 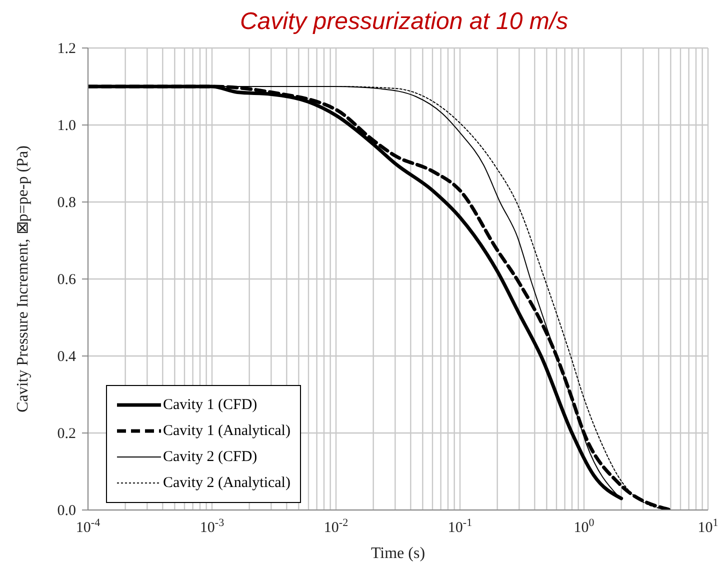 I want to click on x-tick-label: 10$^{0}$, so click(x=584, y=526).